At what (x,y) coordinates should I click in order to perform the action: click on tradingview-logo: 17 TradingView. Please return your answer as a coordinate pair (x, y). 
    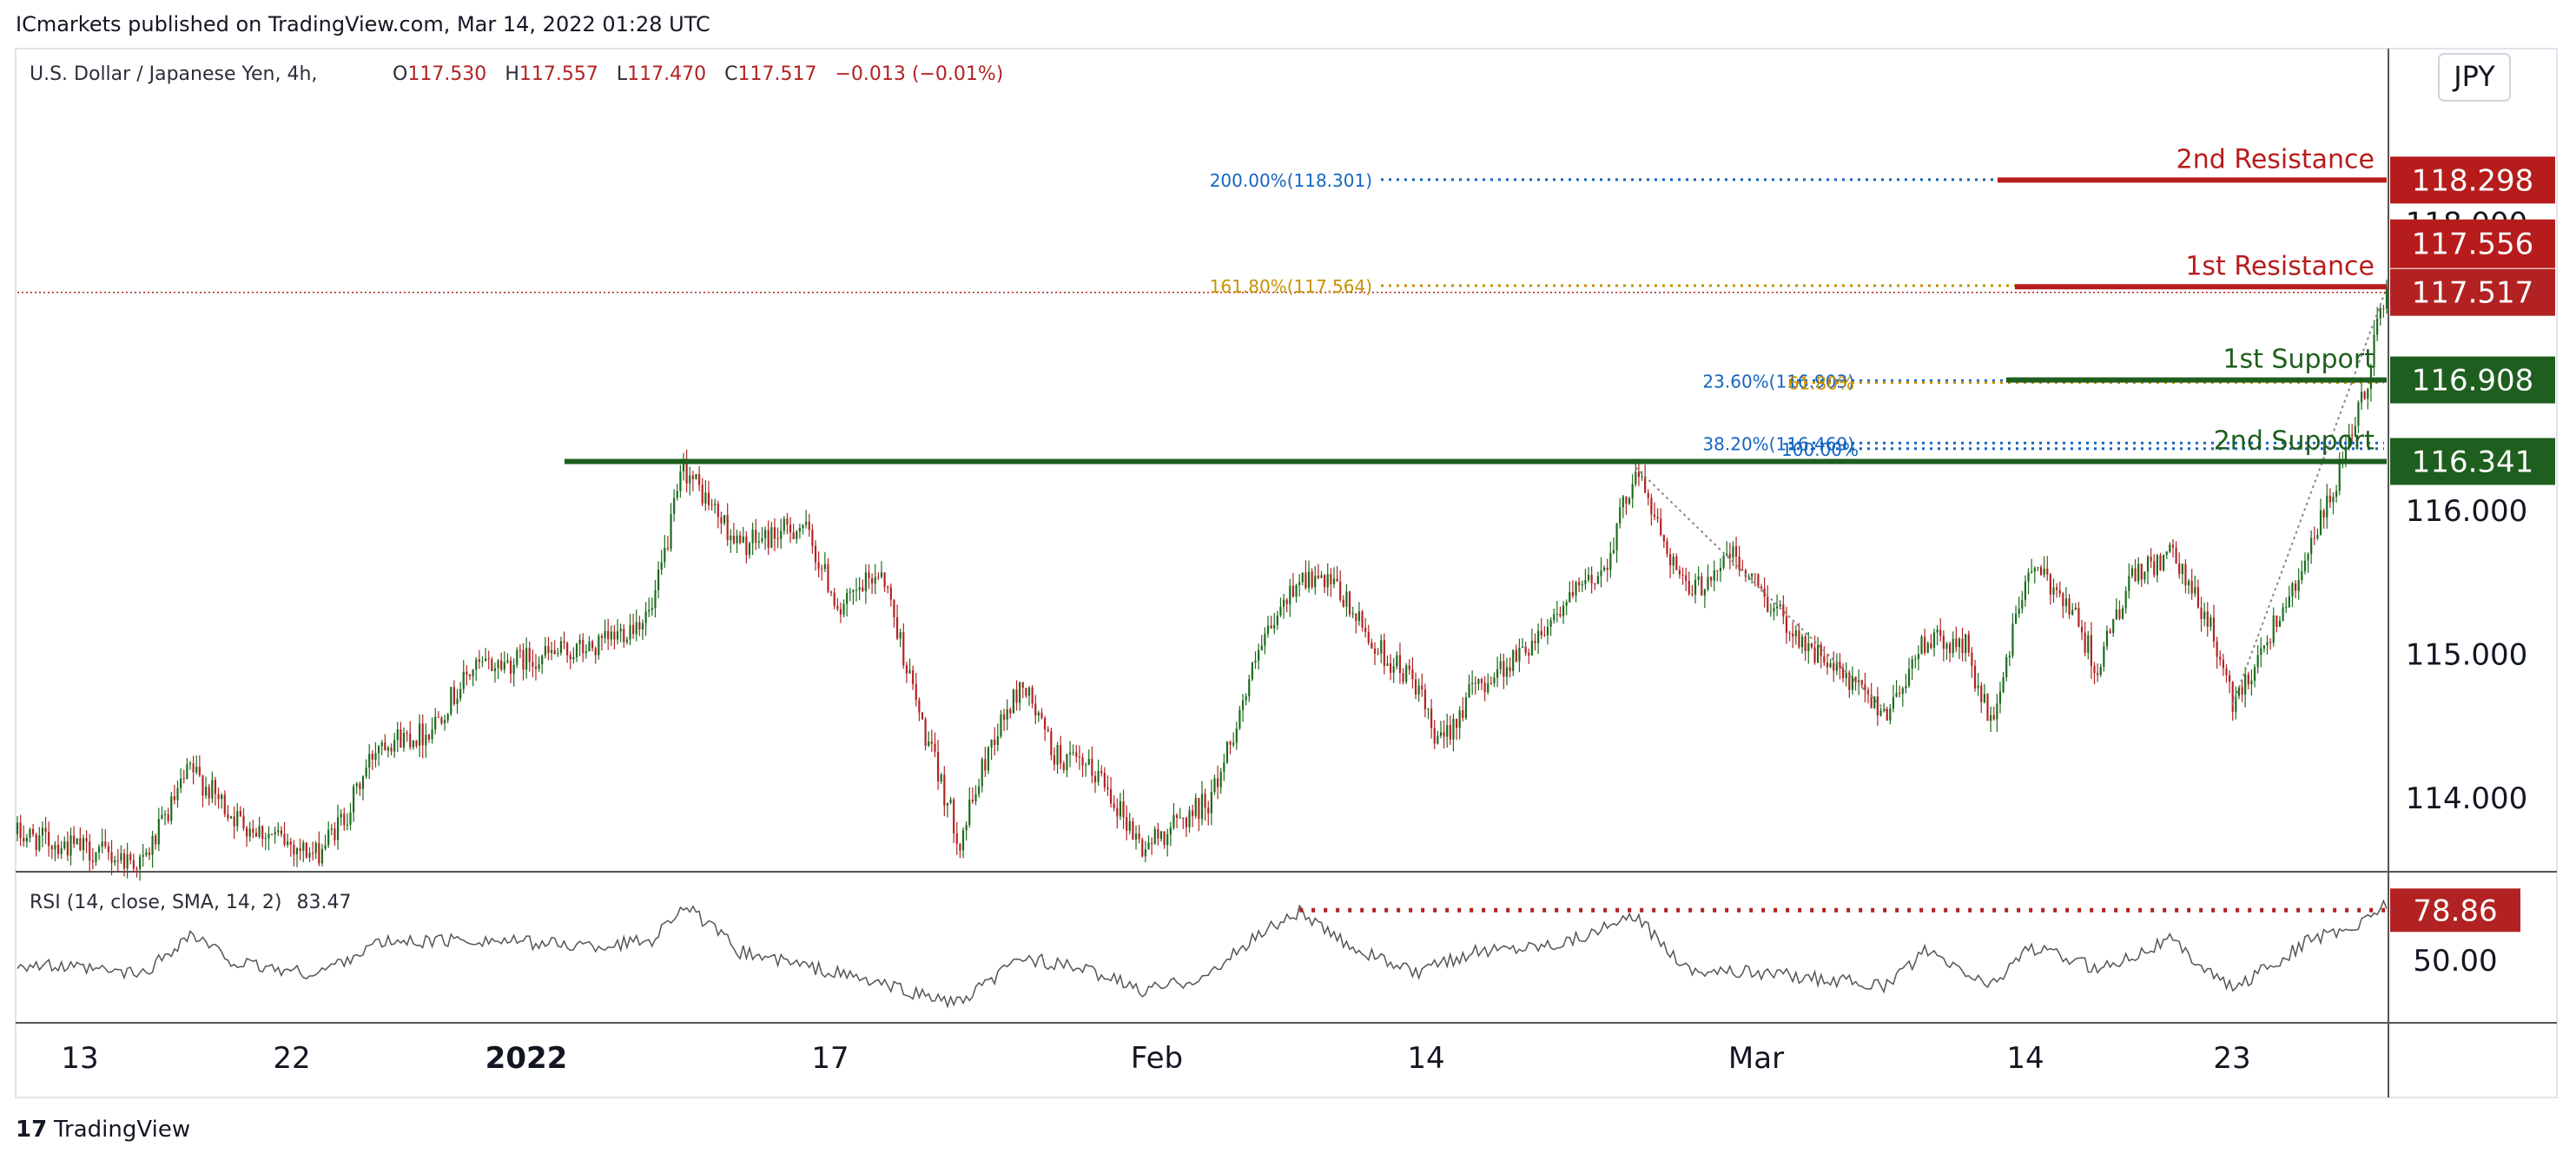
    Looking at the image, I should click on (103, 1130).